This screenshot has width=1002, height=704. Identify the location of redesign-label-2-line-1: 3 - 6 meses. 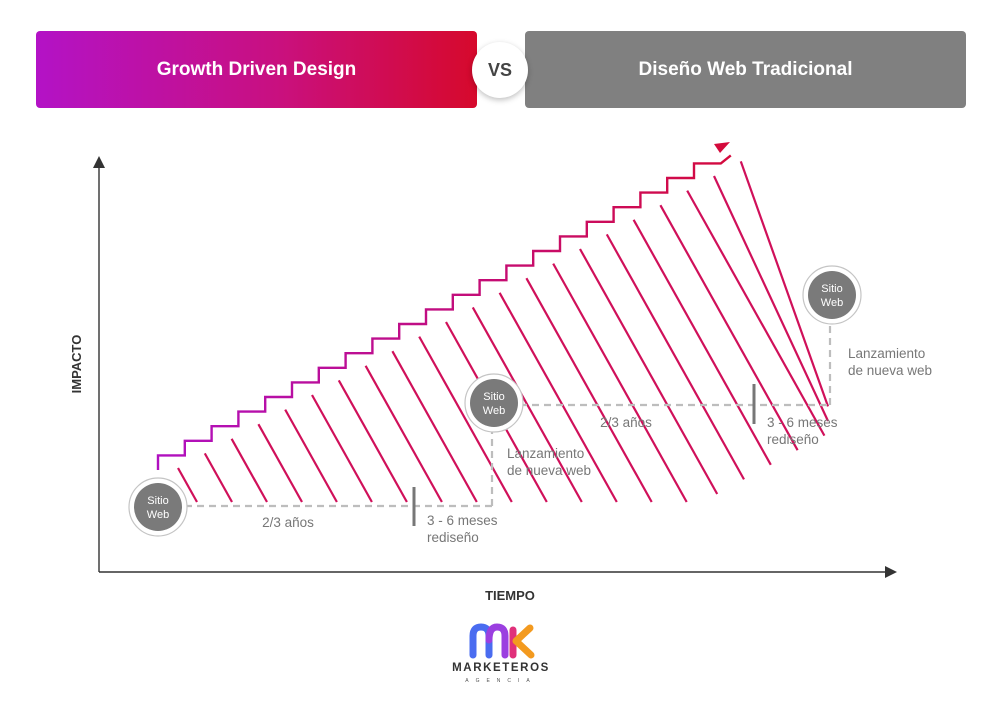
(802, 422).